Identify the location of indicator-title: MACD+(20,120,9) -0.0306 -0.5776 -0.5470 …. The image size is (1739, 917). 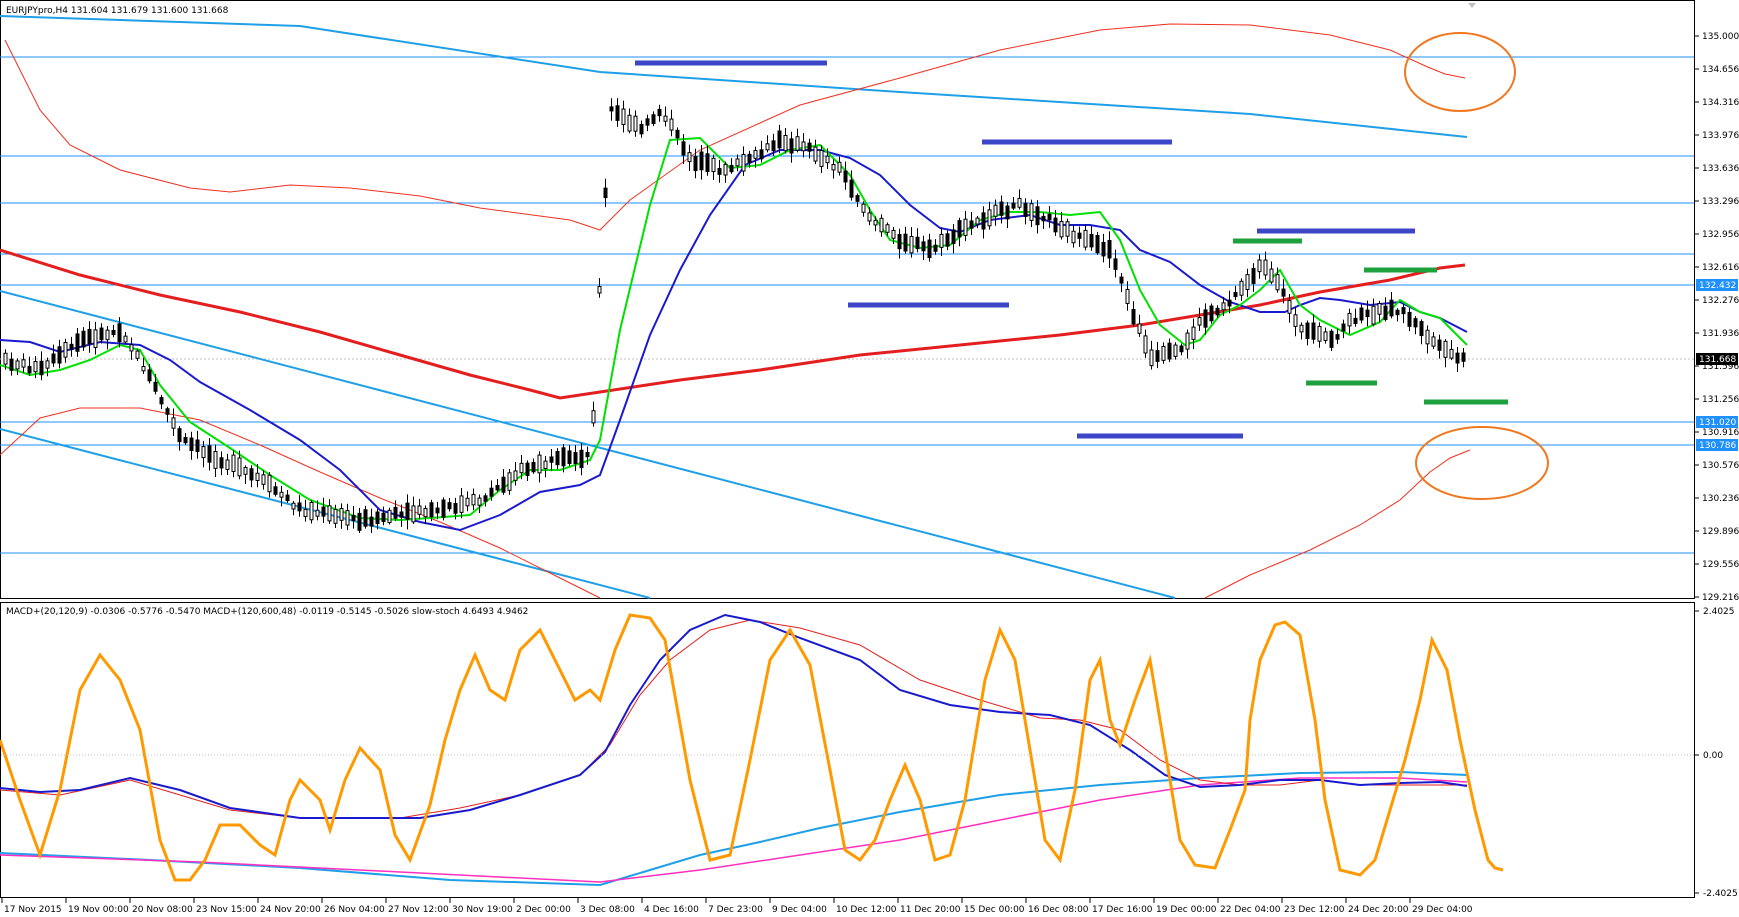
(267, 612).